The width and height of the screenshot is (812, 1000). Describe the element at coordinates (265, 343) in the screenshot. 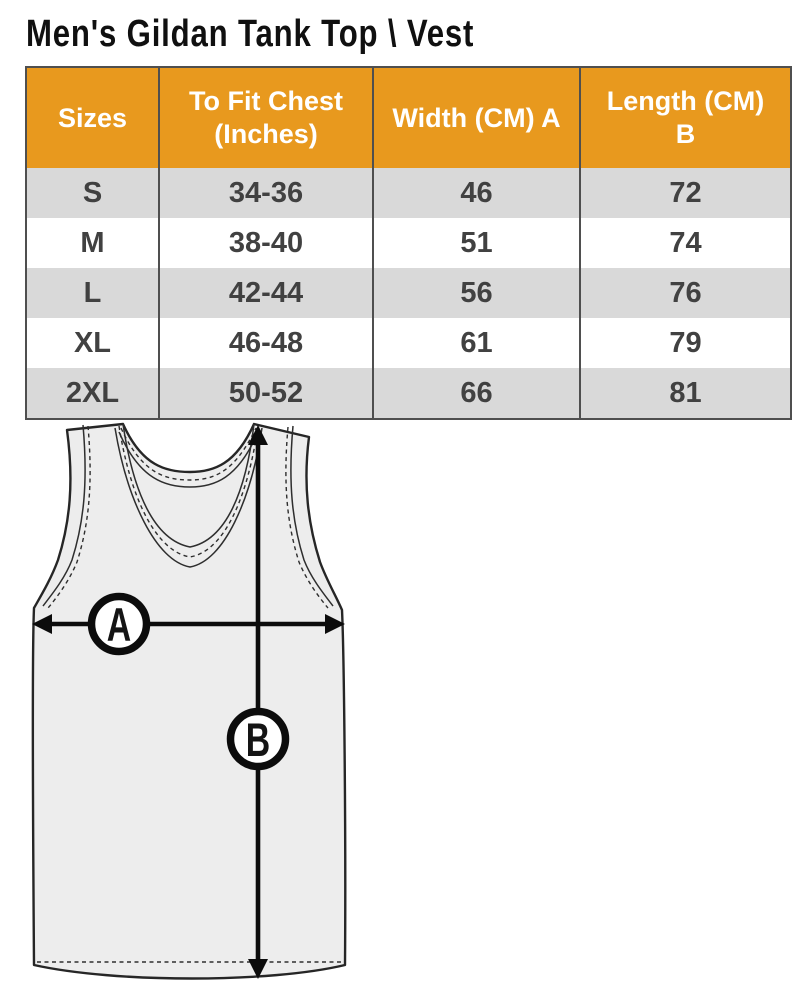

I see `cell-chest: 46-48` at that location.